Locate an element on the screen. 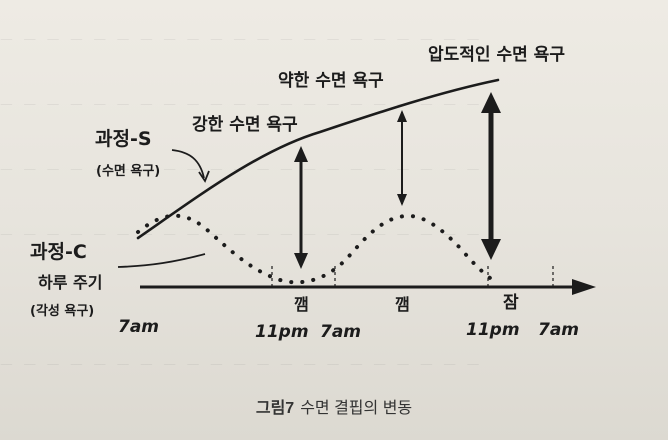 The width and height of the screenshot is (668, 440). process-c-sublabel: 하루 주기 is located at coordinates (70, 282).